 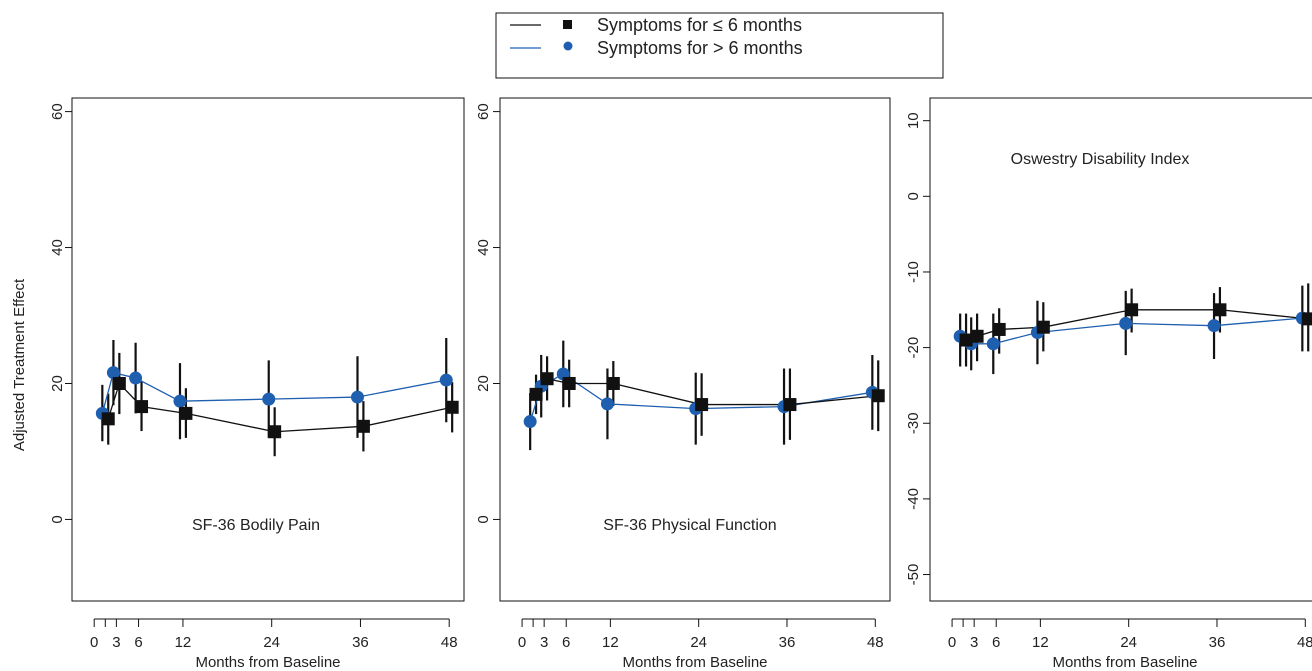 What do you see at coordinates (699, 25) in the screenshot?
I see `legend-label-short: Symptoms for ≤ 6 months` at bounding box center [699, 25].